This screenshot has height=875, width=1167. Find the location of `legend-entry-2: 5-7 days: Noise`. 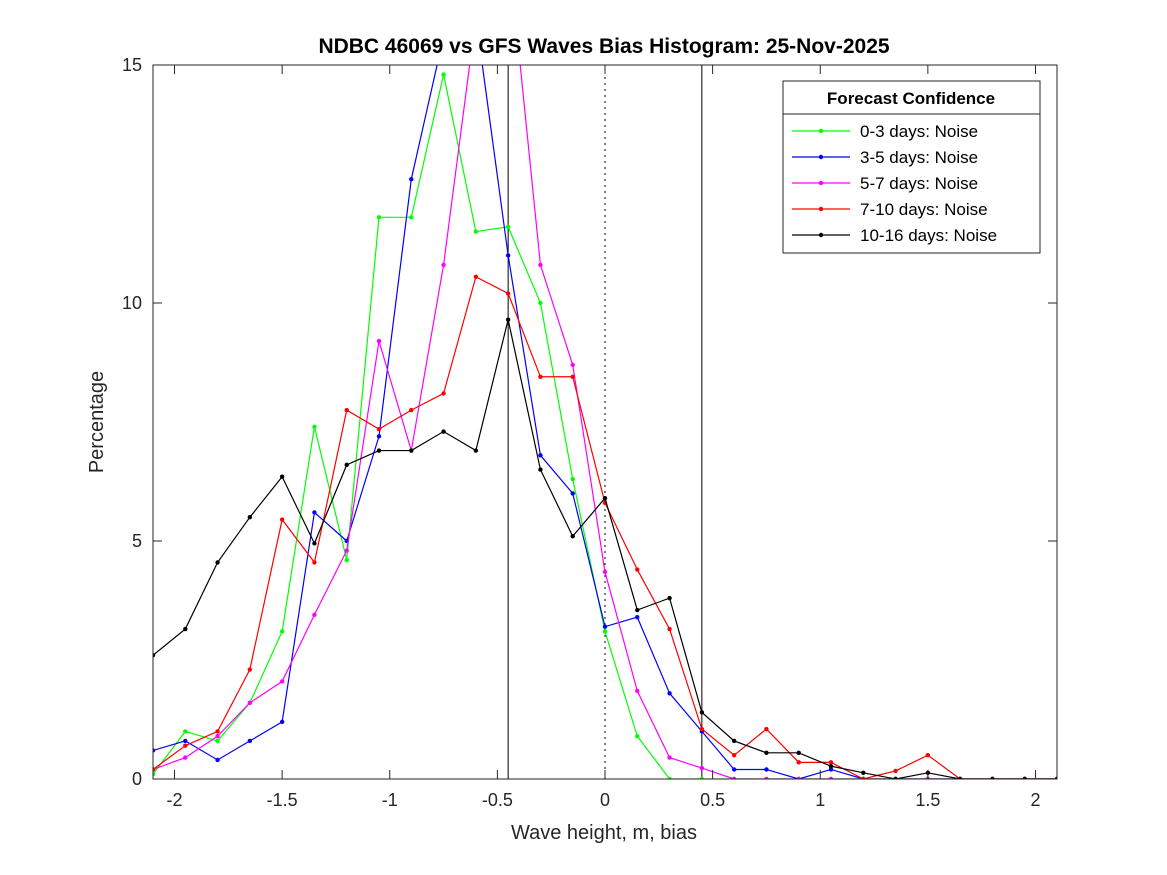

legend-entry-2: 5-7 days: Noise is located at coordinates (885, 183).